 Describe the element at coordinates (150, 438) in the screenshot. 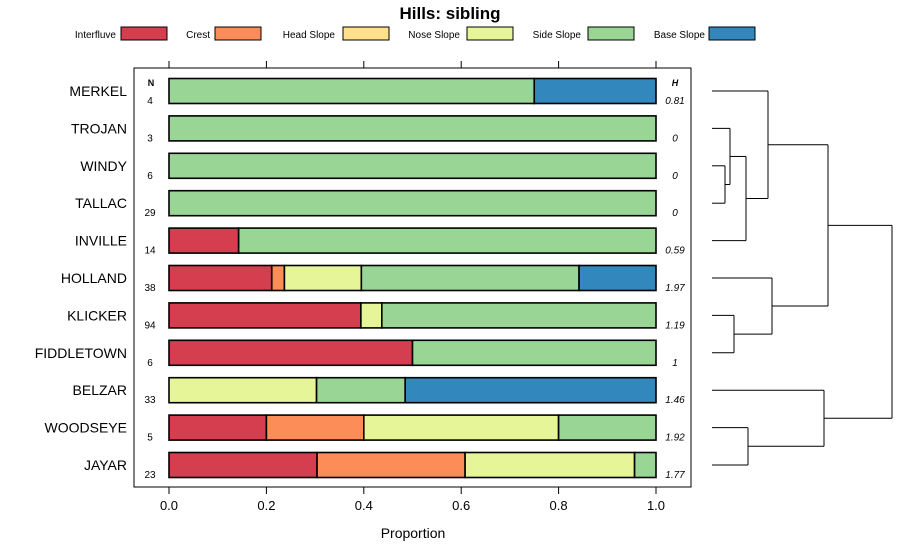

I see `n-count-label: 5` at that location.